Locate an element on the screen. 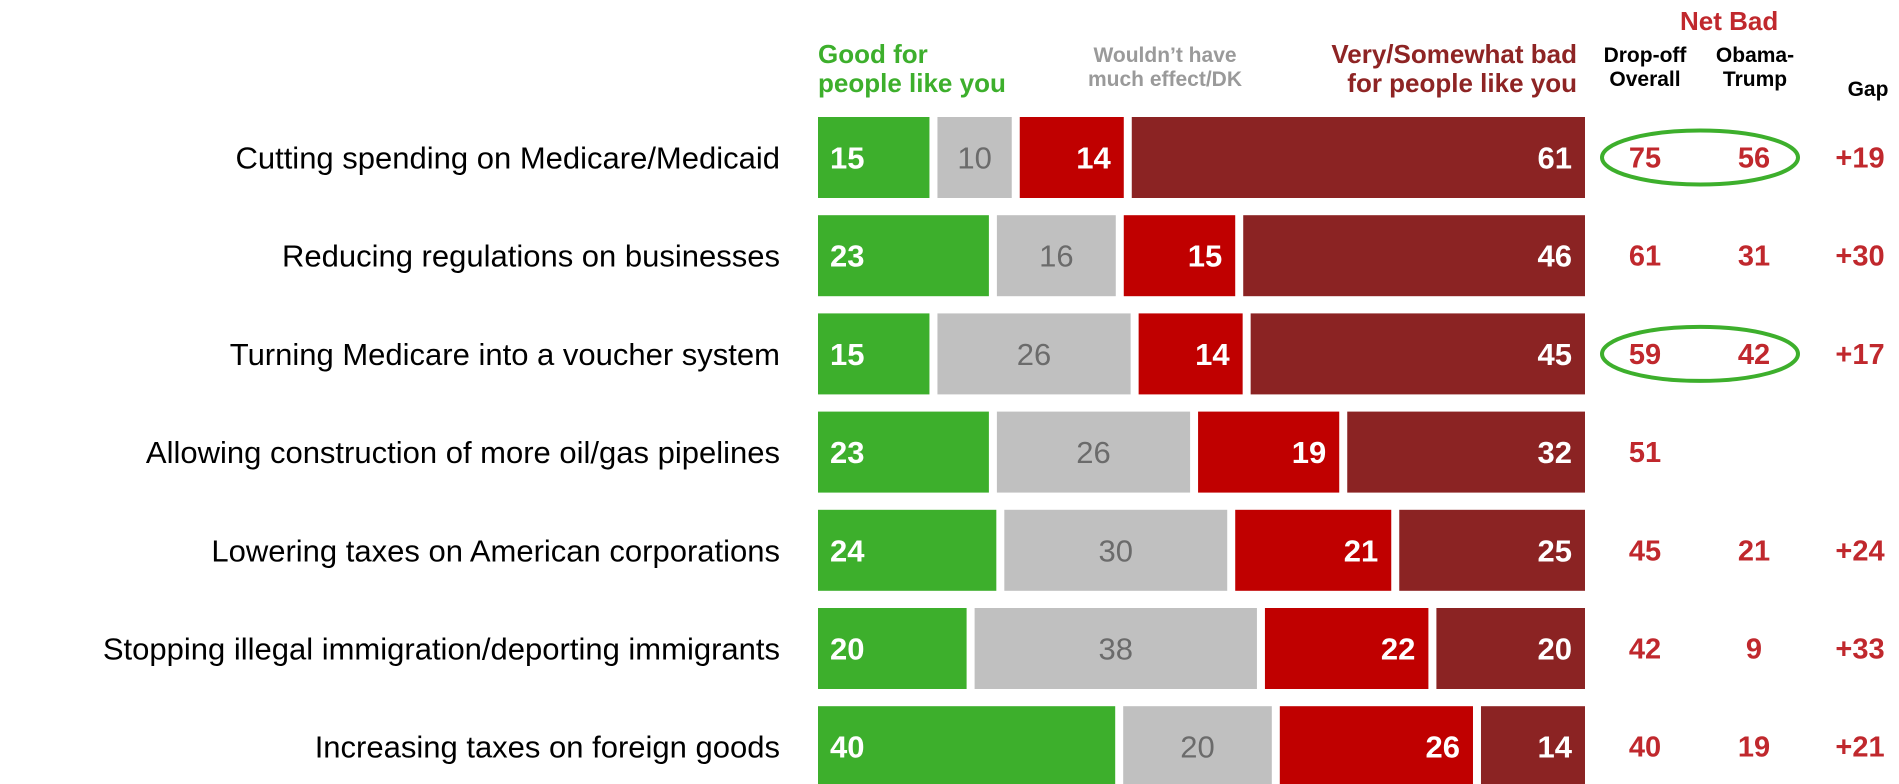 Image resolution: width=1899 pixels, height=784 pixels. data-label: 61 is located at coordinates (1555, 158).